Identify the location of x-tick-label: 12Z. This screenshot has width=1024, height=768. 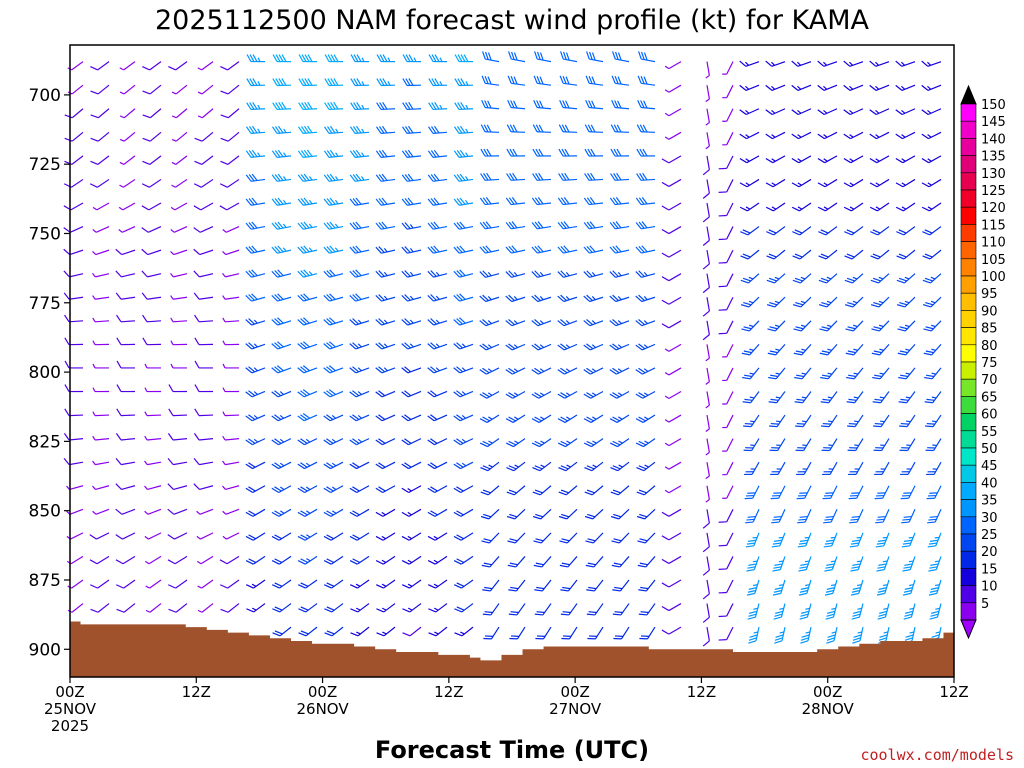
(701, 692).